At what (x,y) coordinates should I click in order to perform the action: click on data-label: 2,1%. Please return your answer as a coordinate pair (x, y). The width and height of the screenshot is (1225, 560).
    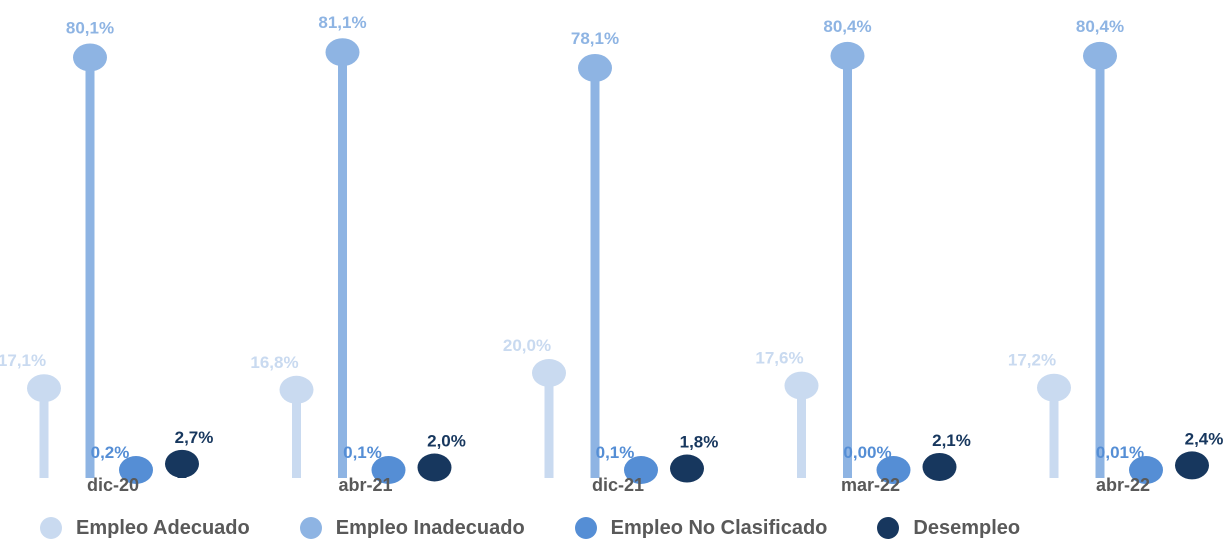
    Looking at the image, I should click on (951, 440).